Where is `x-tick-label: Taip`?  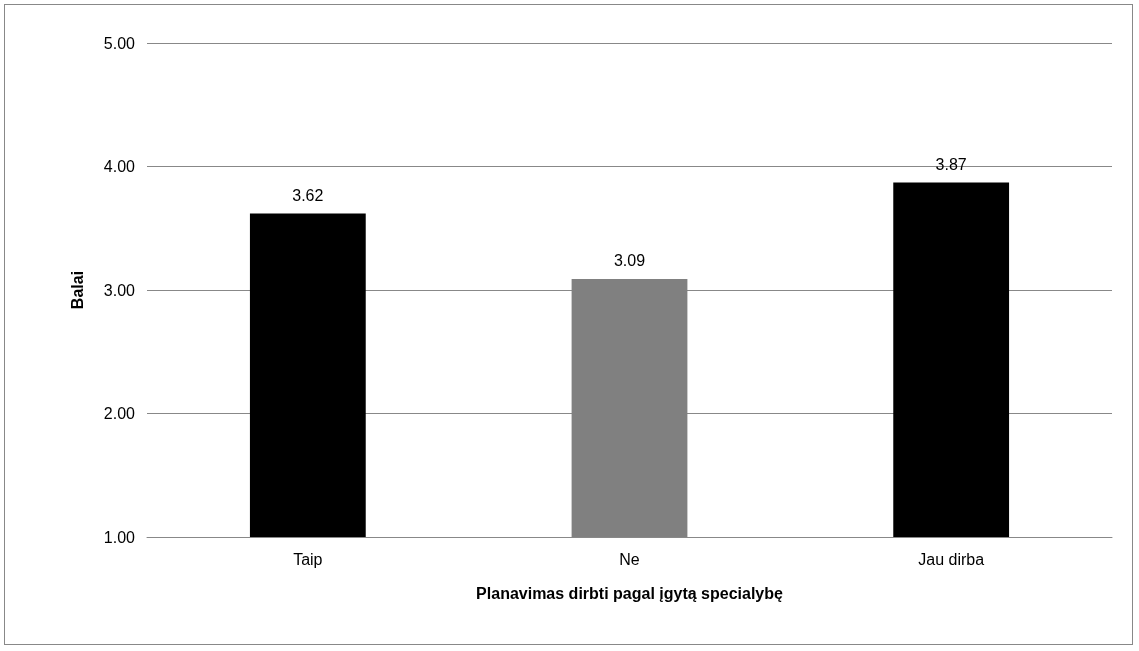
x-tick-label: Taip is located at coordinates (308, 559).